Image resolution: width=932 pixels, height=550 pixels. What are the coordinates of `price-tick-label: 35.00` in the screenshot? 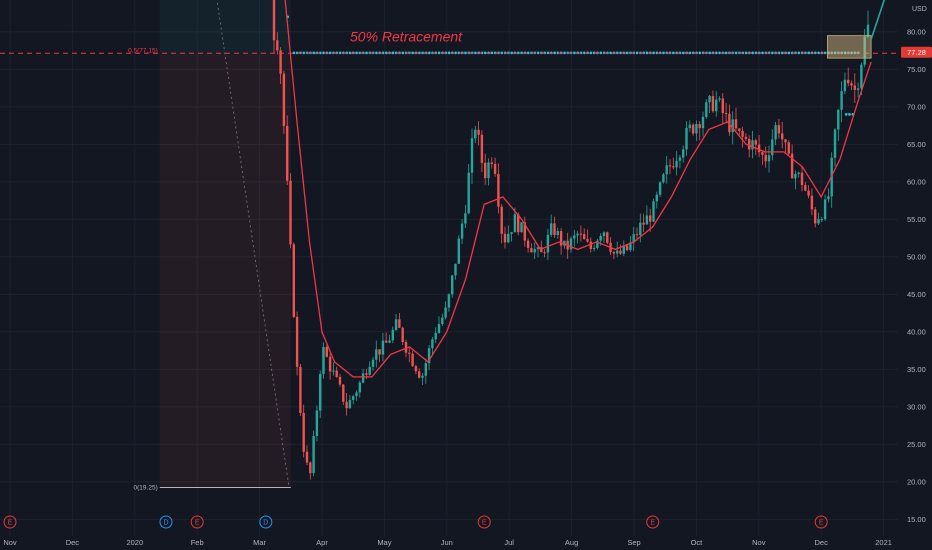 It's located at (916, 369).